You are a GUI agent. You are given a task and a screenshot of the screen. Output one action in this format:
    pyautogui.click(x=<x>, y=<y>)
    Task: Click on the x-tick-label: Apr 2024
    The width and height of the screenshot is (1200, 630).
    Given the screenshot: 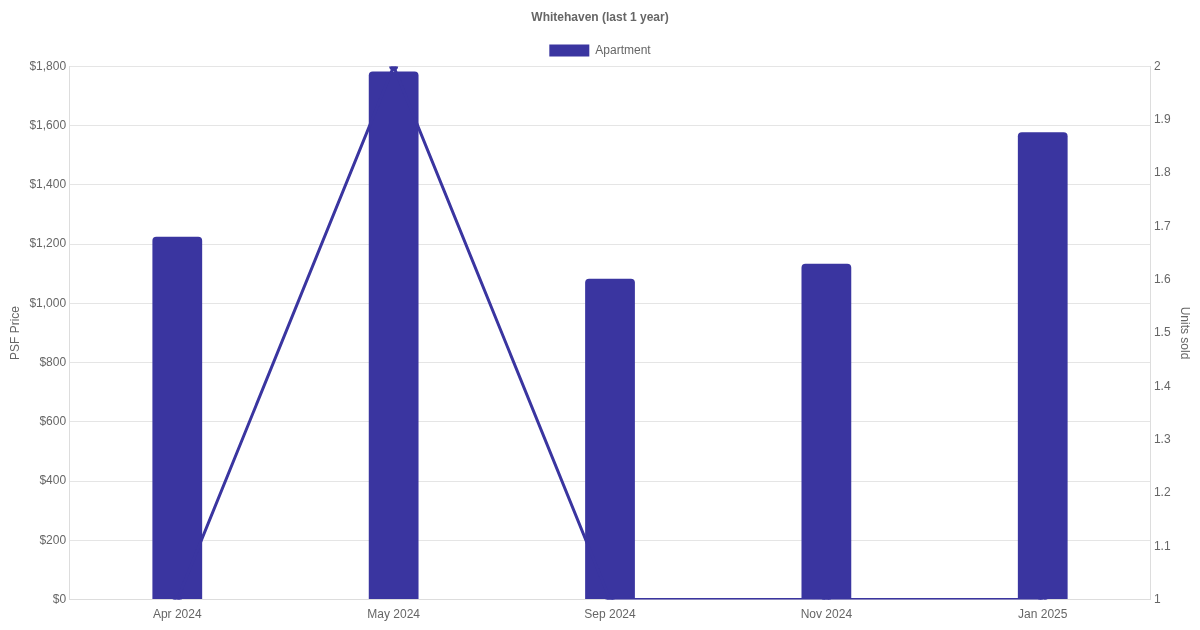 What is the action you would take?
    pyautogui.click(x=177, y=614)
    